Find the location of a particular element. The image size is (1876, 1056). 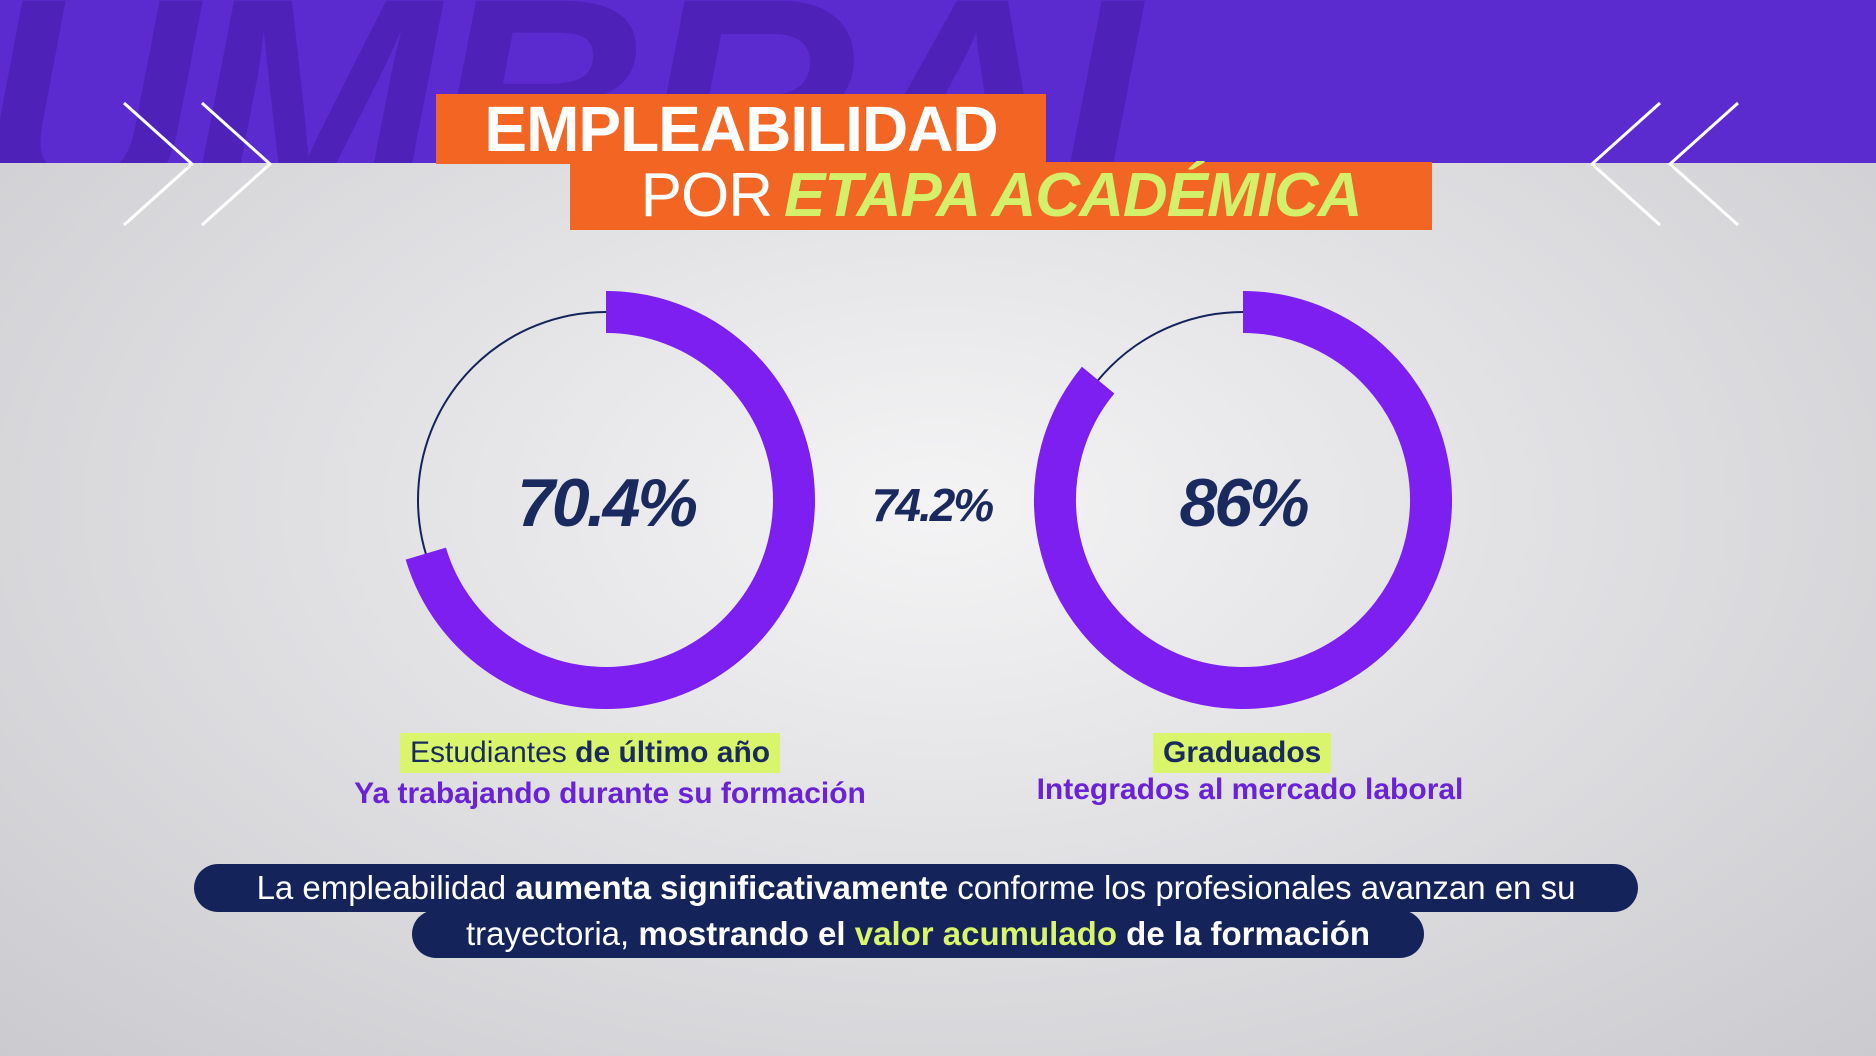

double-chevron-left-icon is located at coordinates (1664, 164).